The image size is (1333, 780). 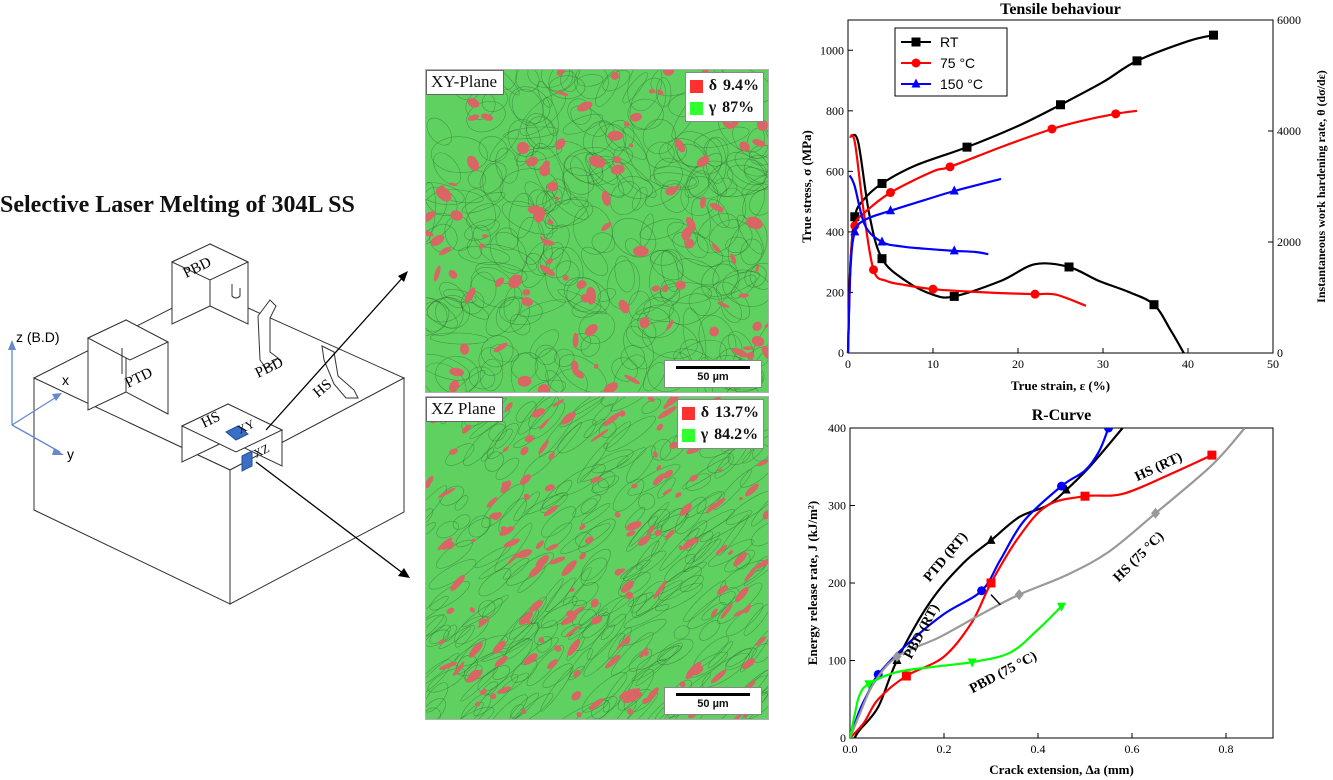 What do you see at coordinates (1061, 769) in the screenshot?
I see `x-axis-label: Crack extension, Δa (mm)` at bounding box center [1061, 769].